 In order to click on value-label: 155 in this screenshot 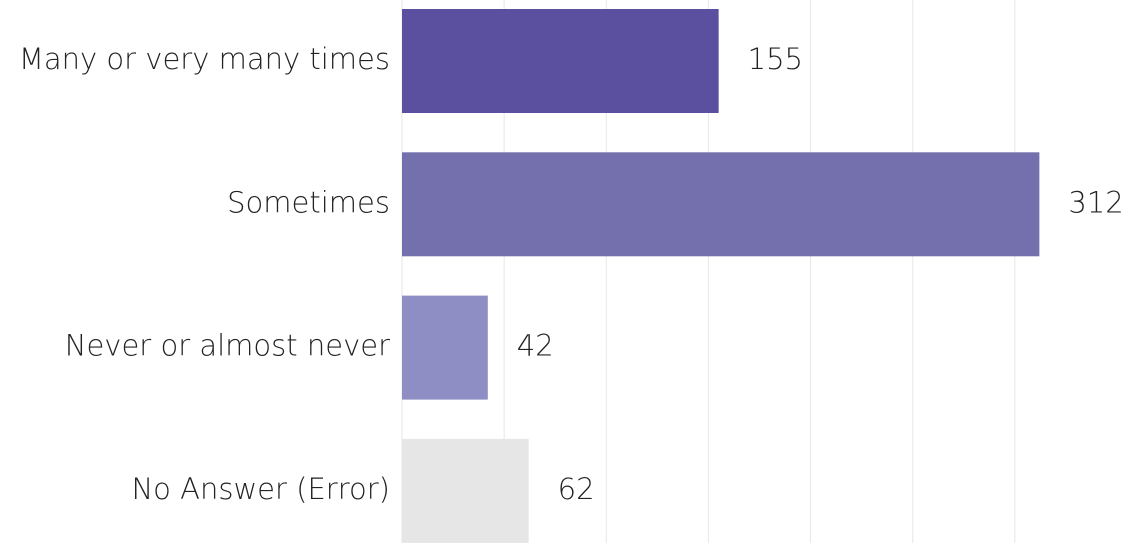, I will do `click(775, 59)`.